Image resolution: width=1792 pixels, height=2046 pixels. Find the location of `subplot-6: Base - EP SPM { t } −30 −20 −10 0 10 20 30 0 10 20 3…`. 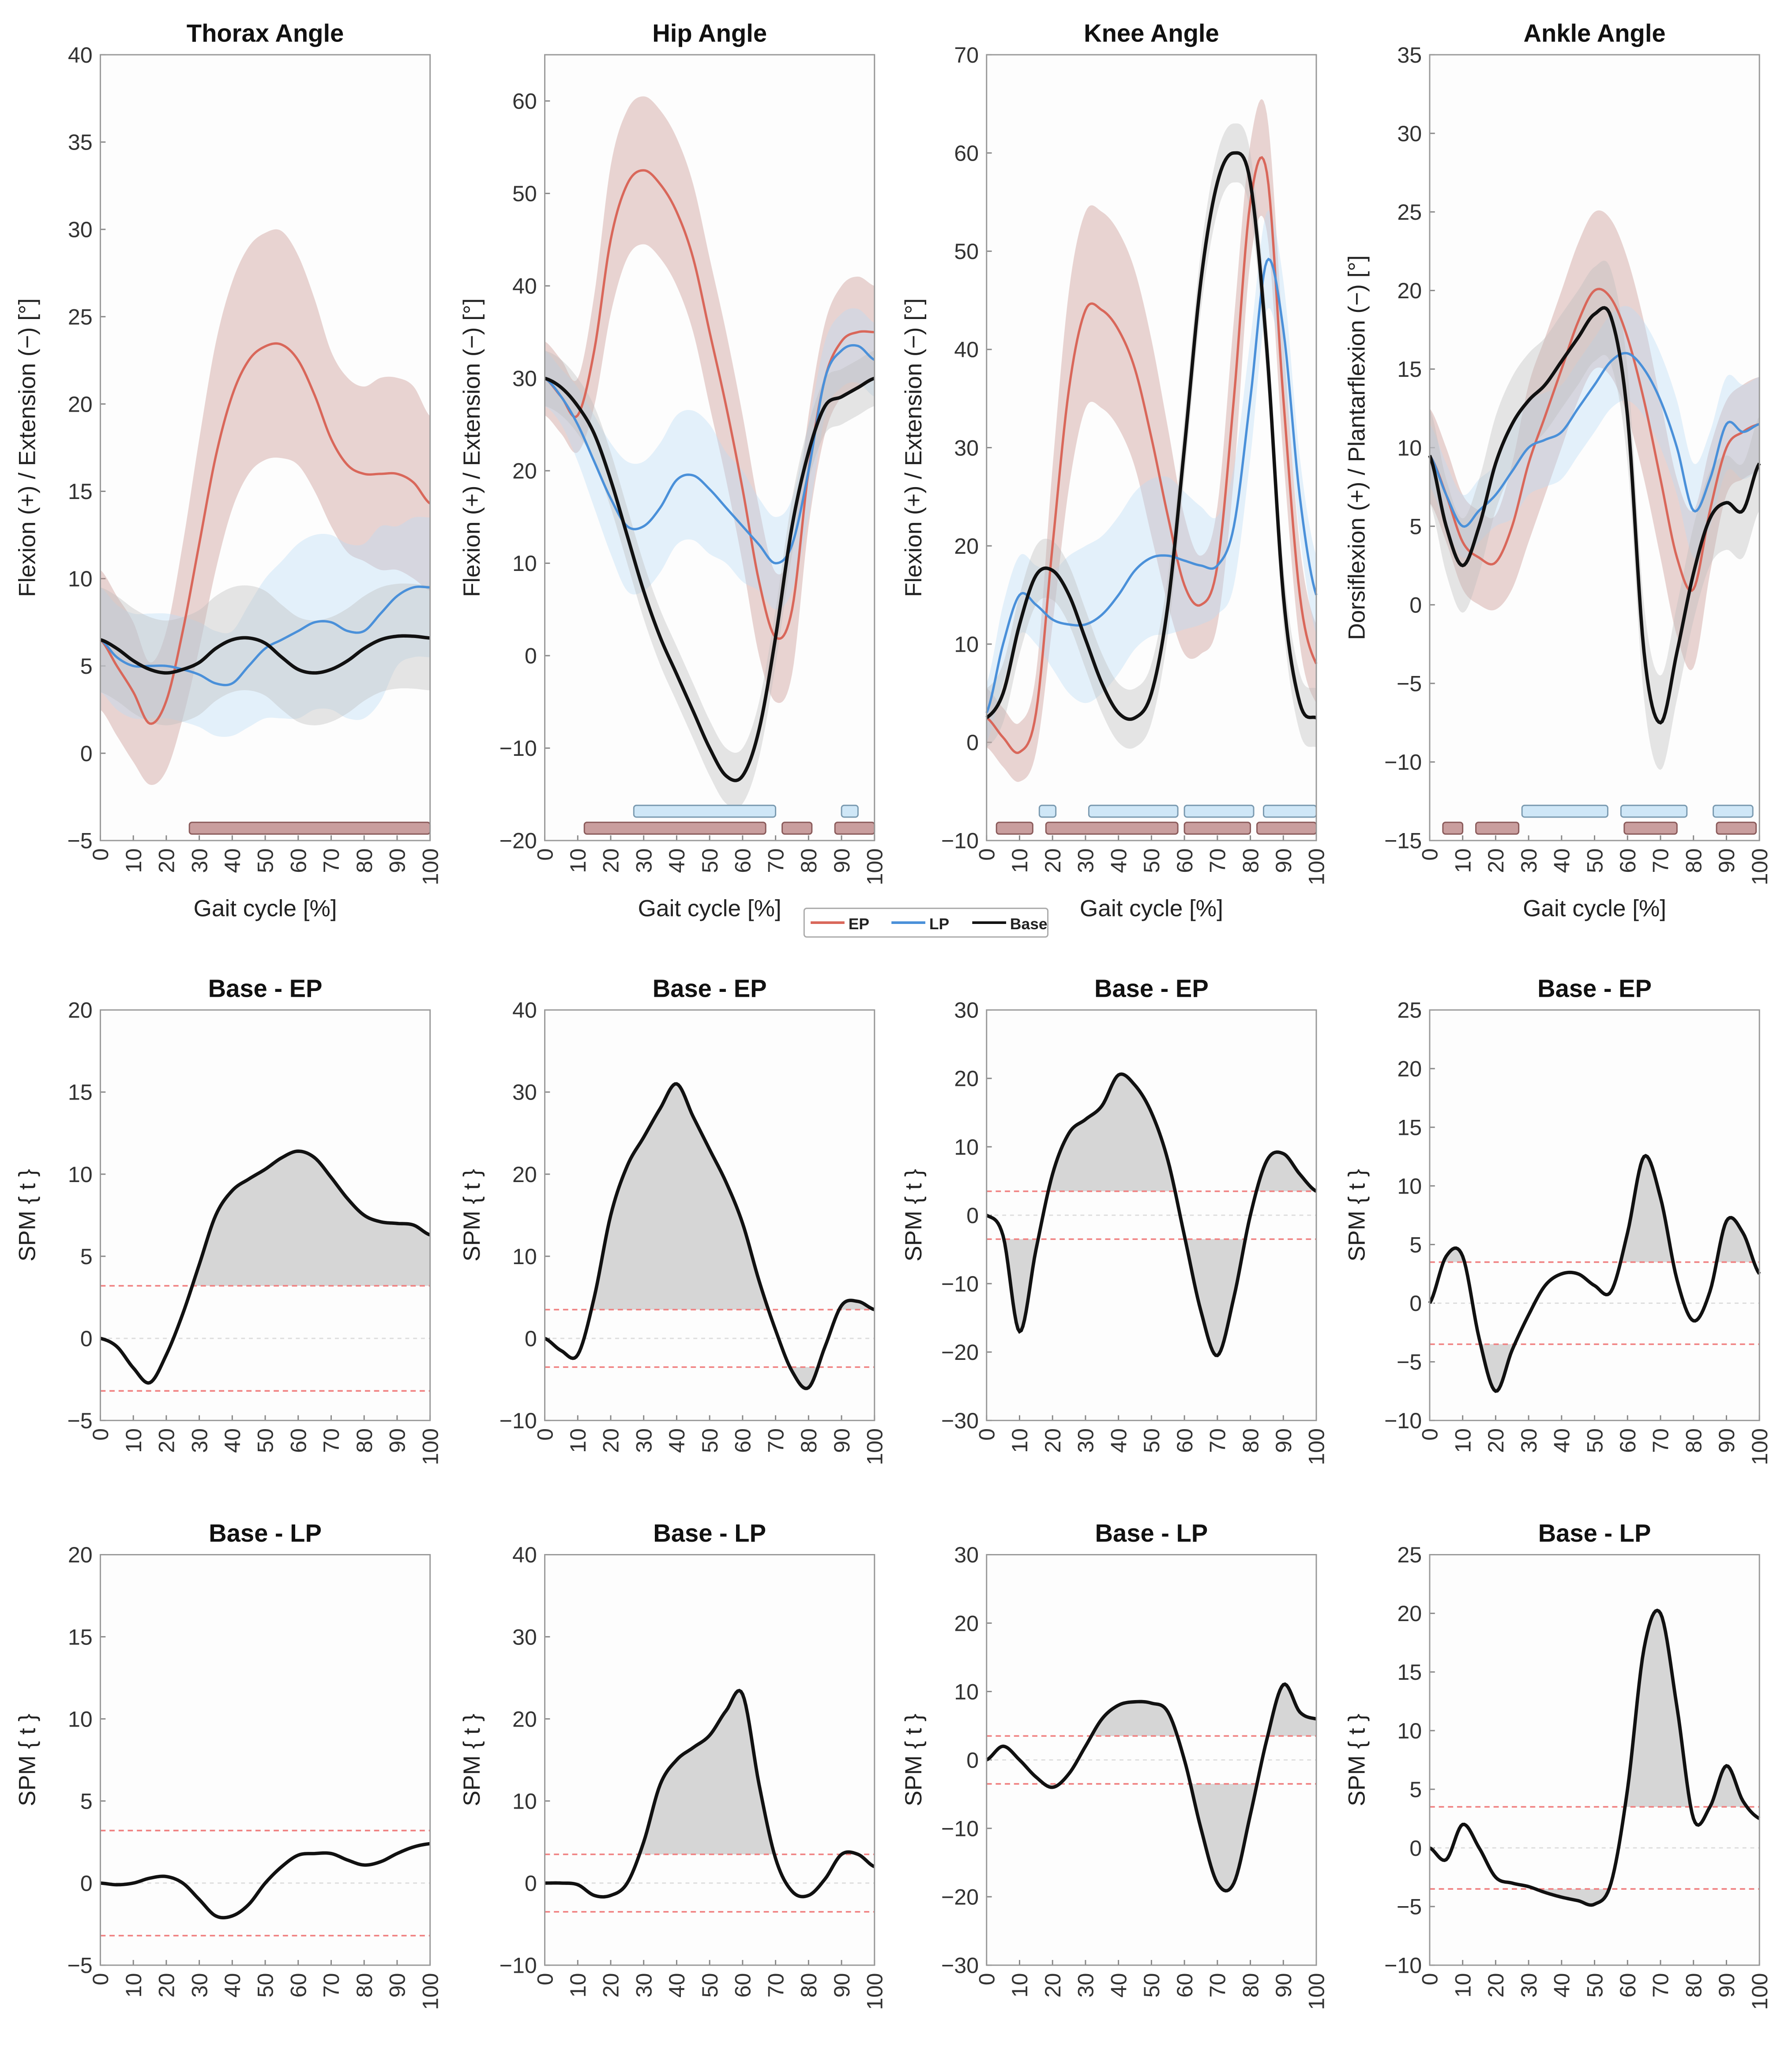

subplot-6: Base - EP SPM { t } −30 −20 −10 0 10 20 30 0 10 20 3… is located at coordinates (1115, 1220).